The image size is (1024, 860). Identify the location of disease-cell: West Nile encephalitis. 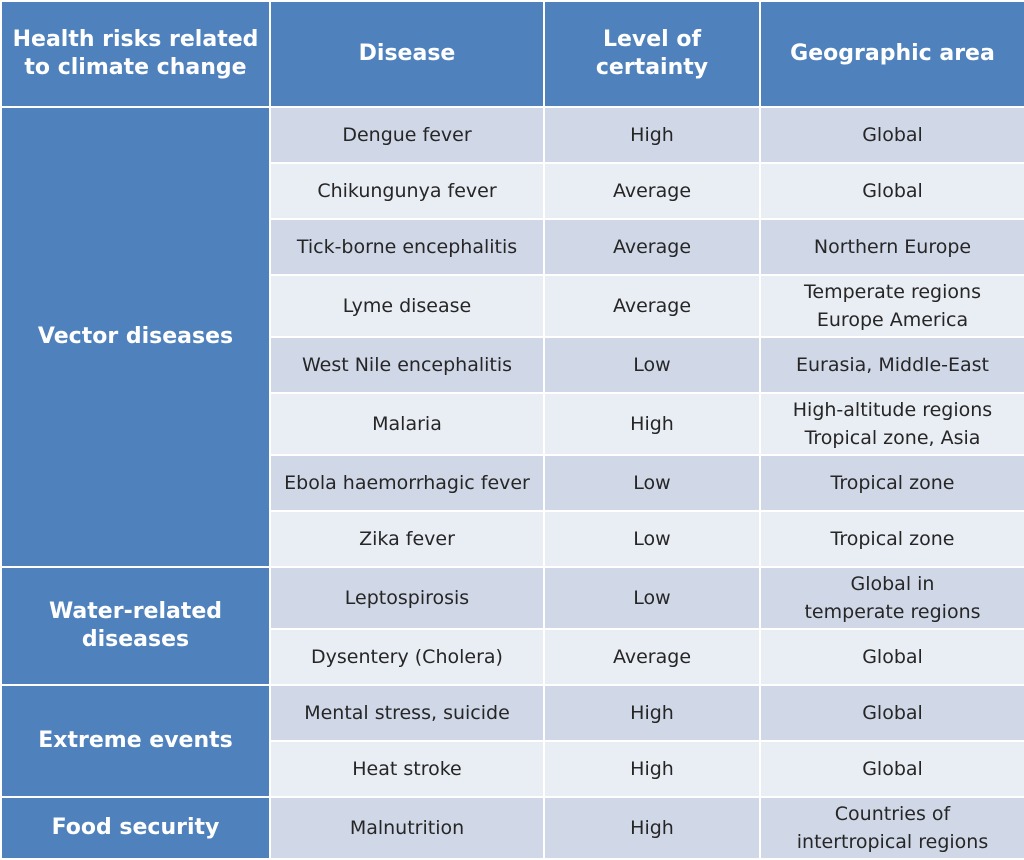
(407, 365).